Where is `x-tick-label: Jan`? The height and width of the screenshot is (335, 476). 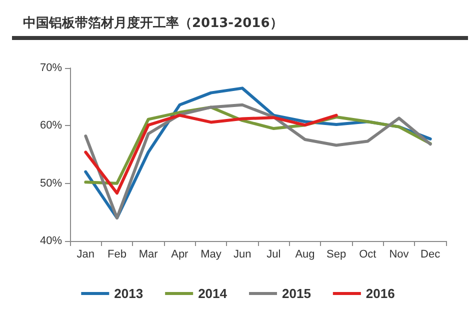 x-tick-label: Jan is located at coordinates (85, 254).